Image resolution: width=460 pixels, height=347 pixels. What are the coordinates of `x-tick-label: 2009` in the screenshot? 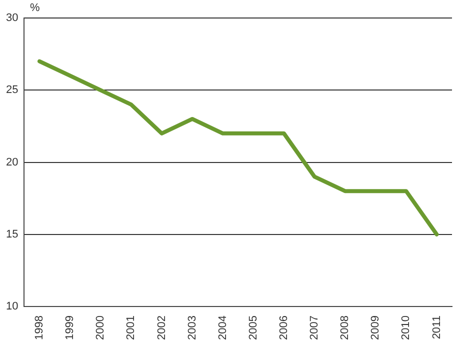 It's located at (376, 328).